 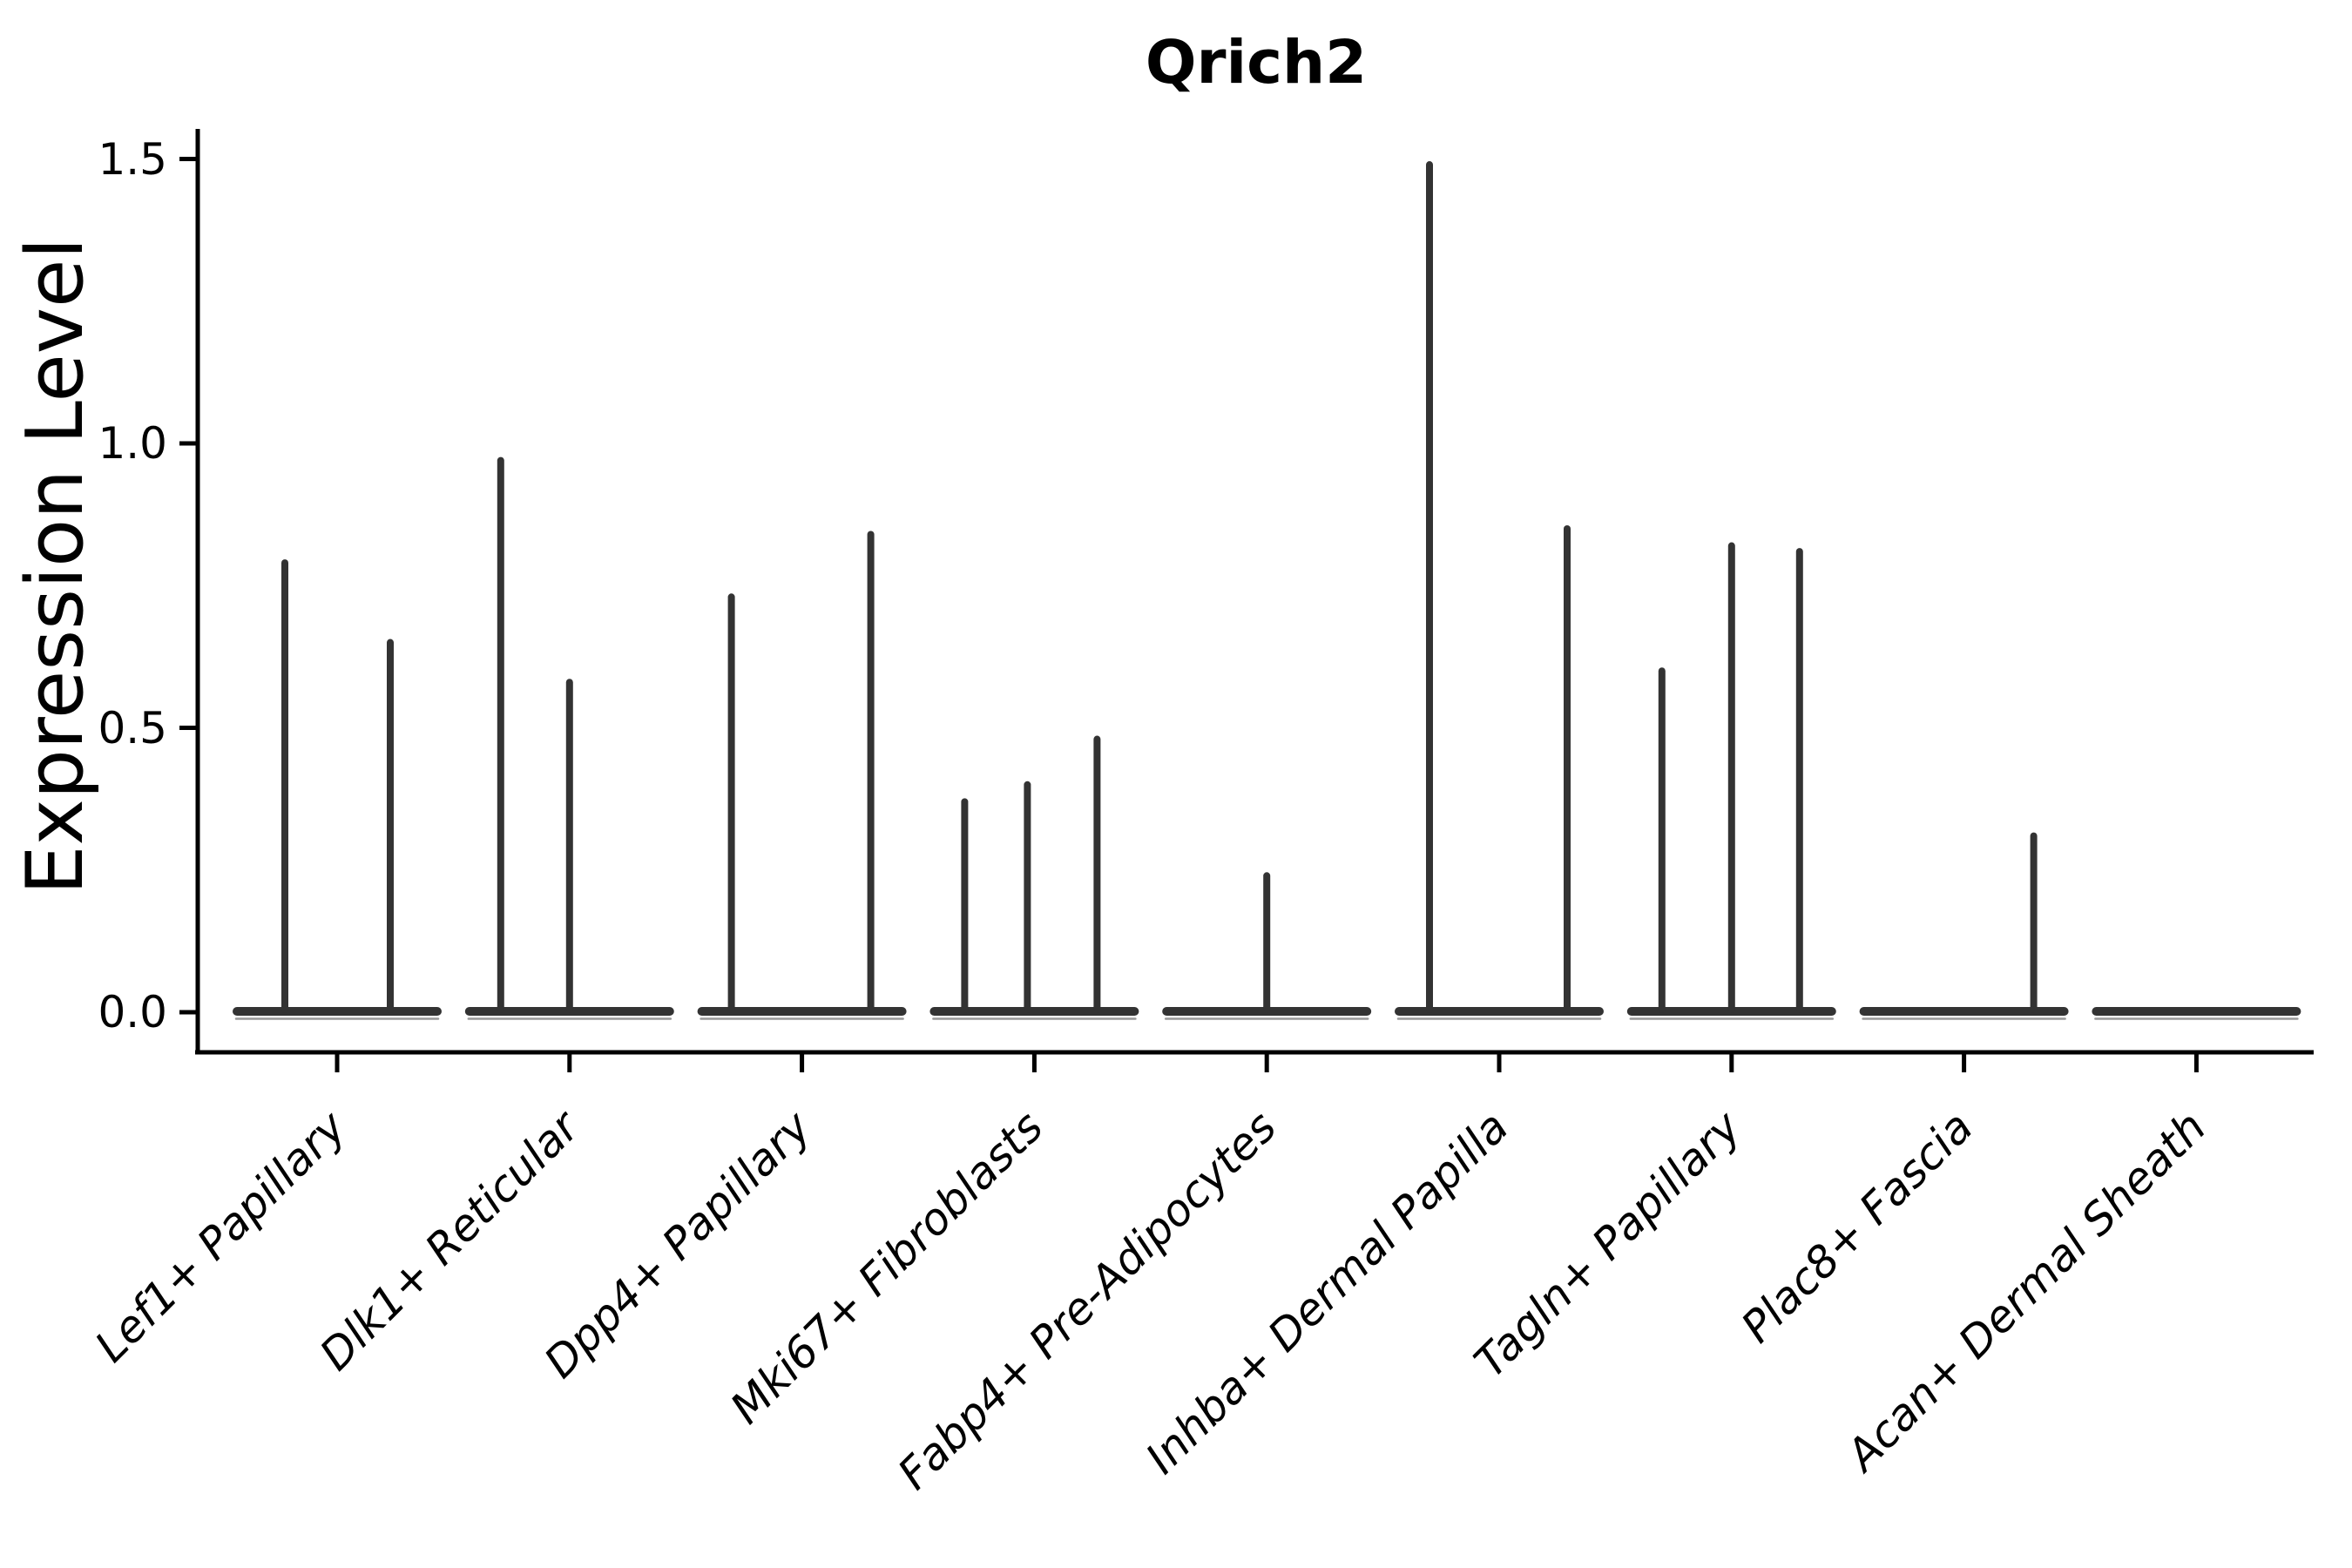 What do you see at coordinates (132, 1012) in the screenshot?
I see `y-tick-label: 0.0` at bounding box center [132, 1012].